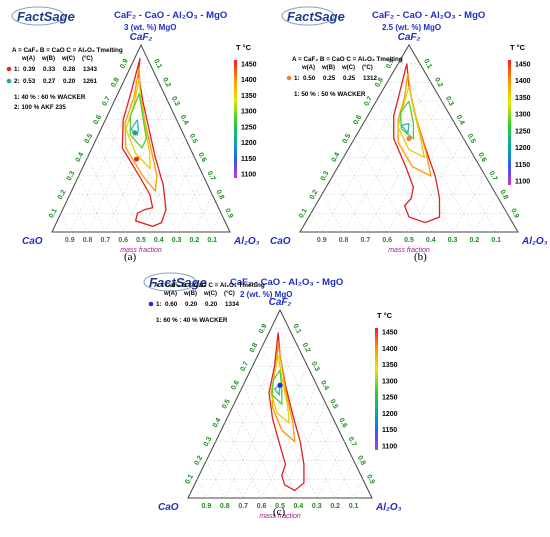 The height and width of the screenshot is (537, 550). What do you see at coordinates (335, 506) in the screenshot?
I see `tick-label-bottom: 0.2` at bounding box center [335, 506].